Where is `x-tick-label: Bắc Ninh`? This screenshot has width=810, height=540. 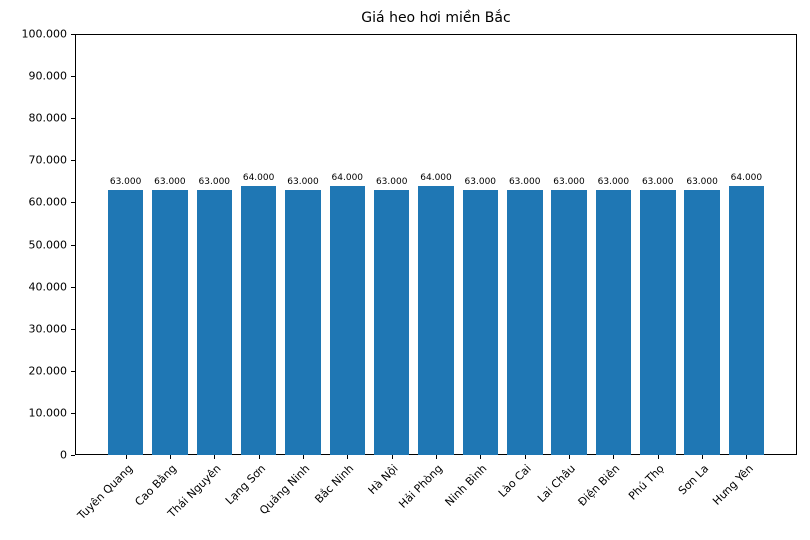 x-tick-label: Bắc Ninh is located at coordinates (334, 484).